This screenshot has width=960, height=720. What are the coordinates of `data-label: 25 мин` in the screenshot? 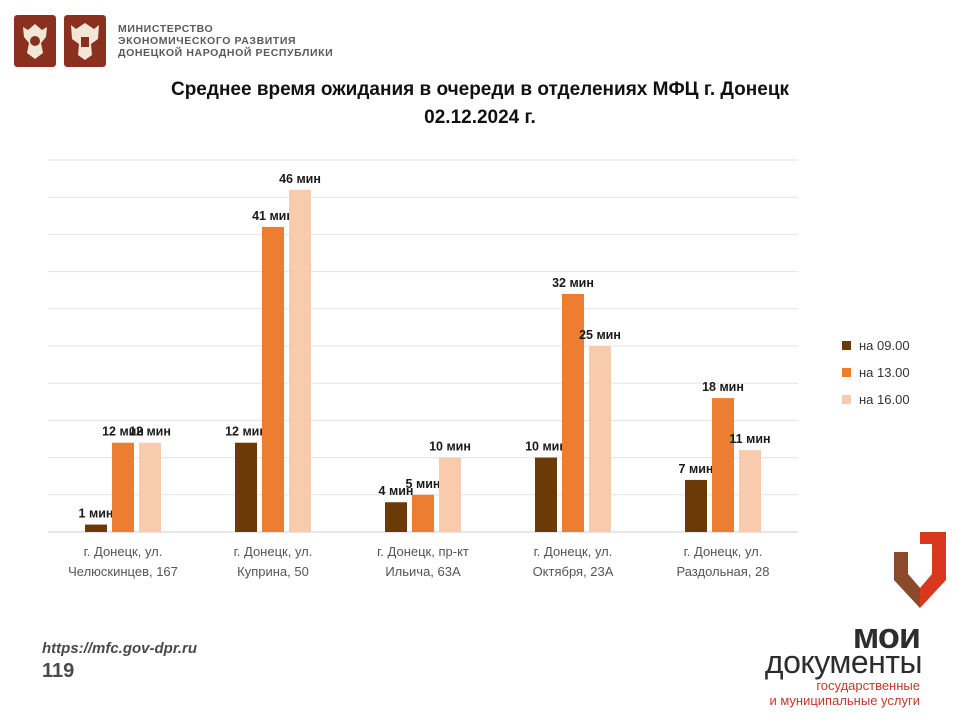 It's located at (600, 335).